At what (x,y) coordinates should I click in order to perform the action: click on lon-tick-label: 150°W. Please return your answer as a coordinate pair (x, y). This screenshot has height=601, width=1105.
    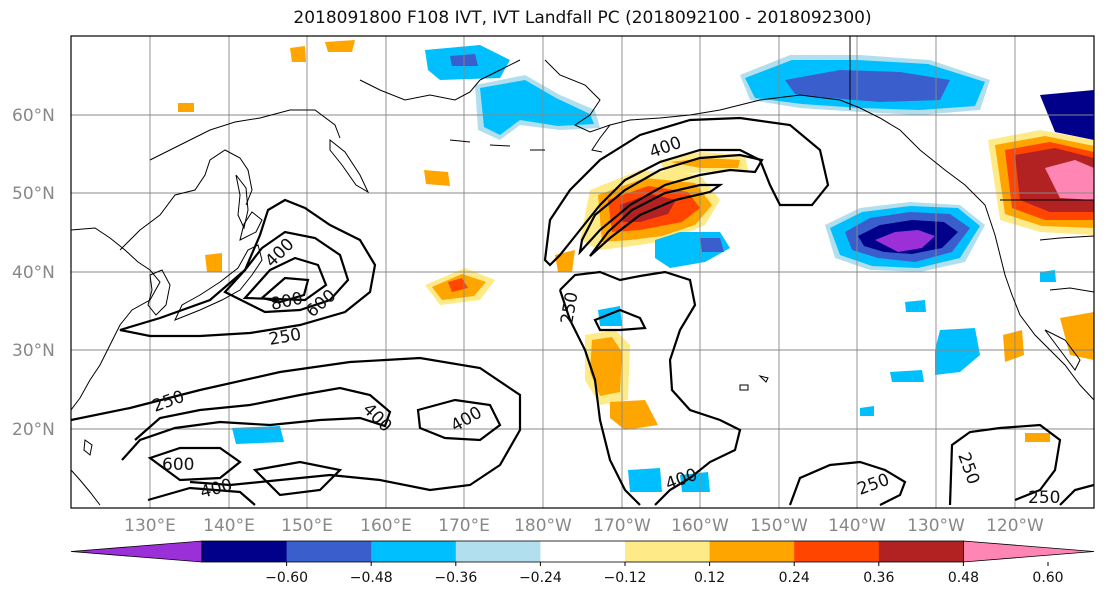
    Looking at the image, I should click on (779, 526).